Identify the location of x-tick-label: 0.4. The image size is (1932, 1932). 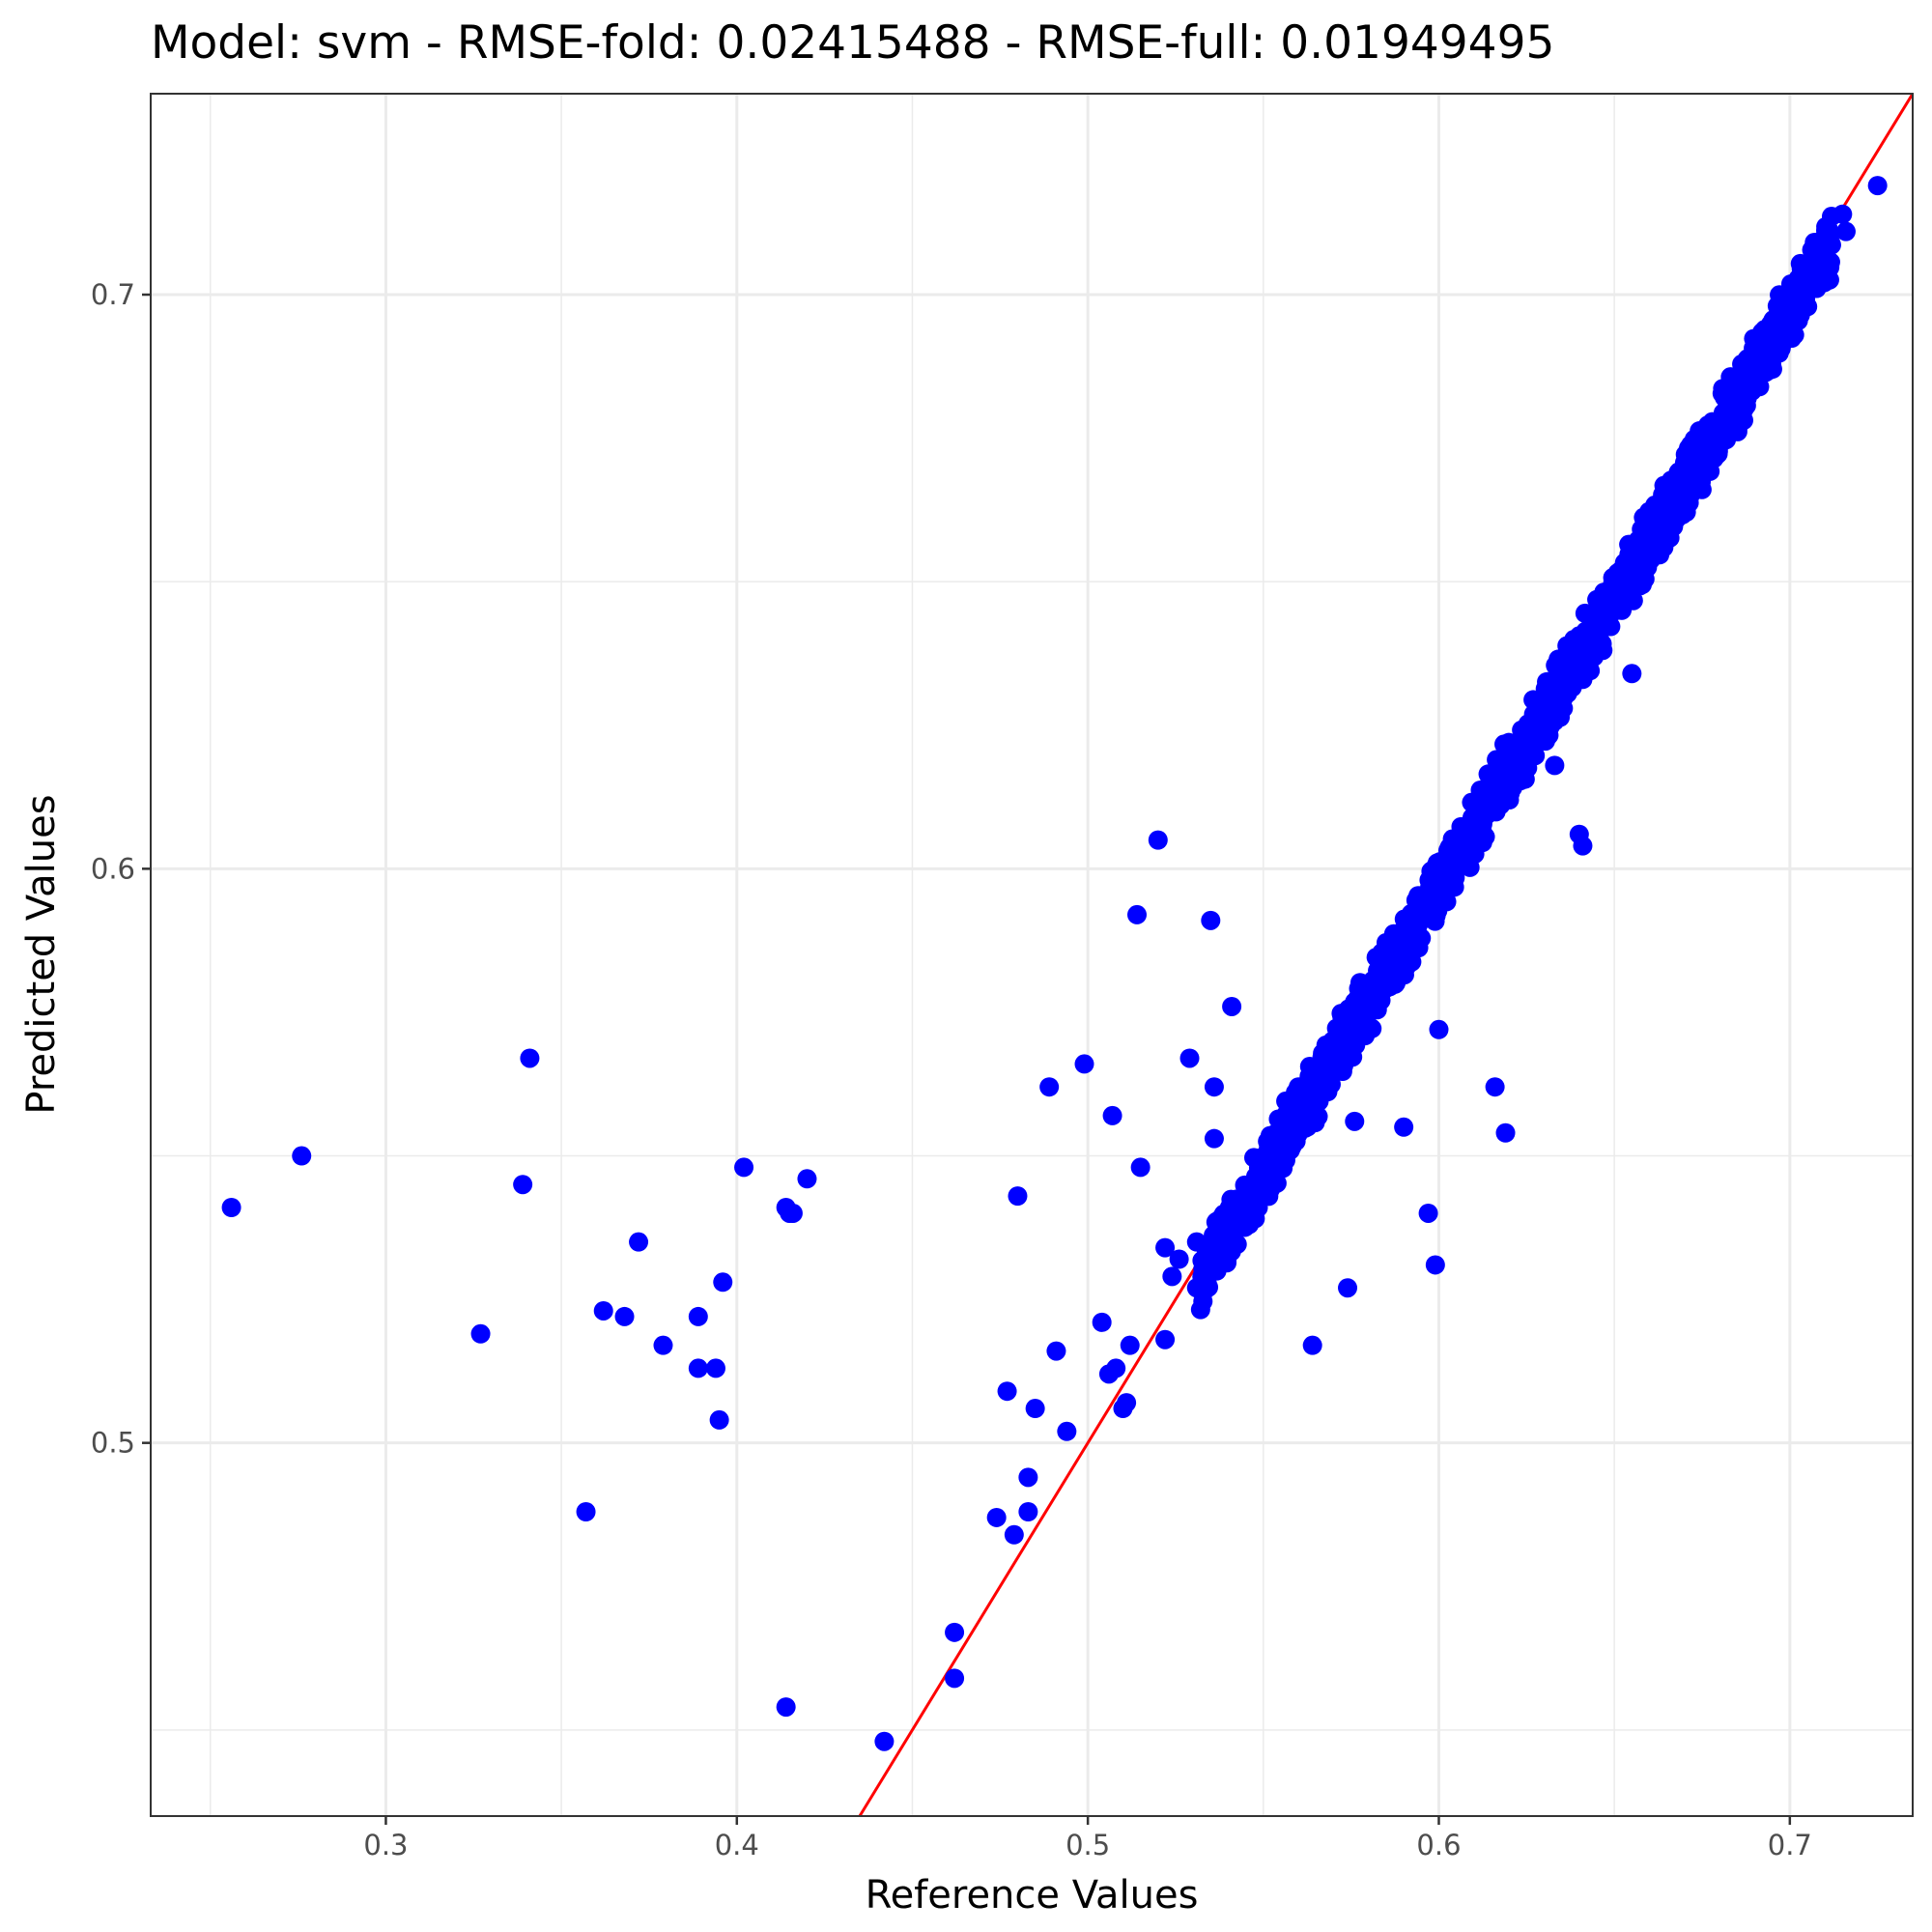
(737, 1845).